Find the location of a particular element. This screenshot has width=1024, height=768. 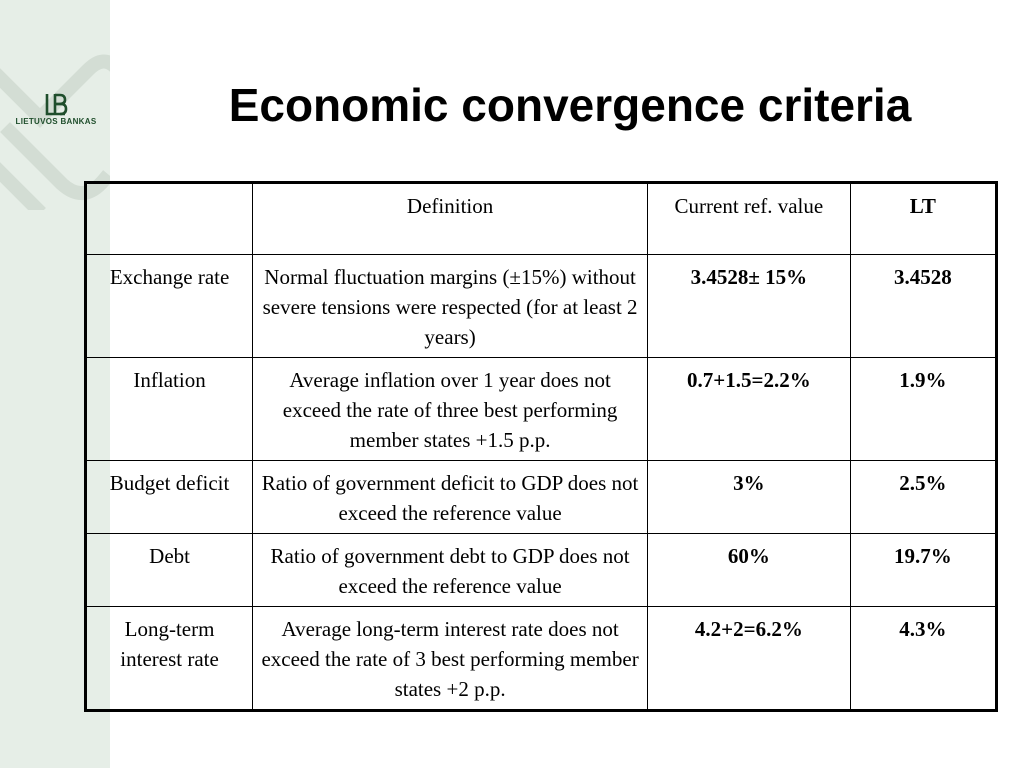

ref-value-cell: 0.7+1.5=2.2% is located at coordinates (749, 409).